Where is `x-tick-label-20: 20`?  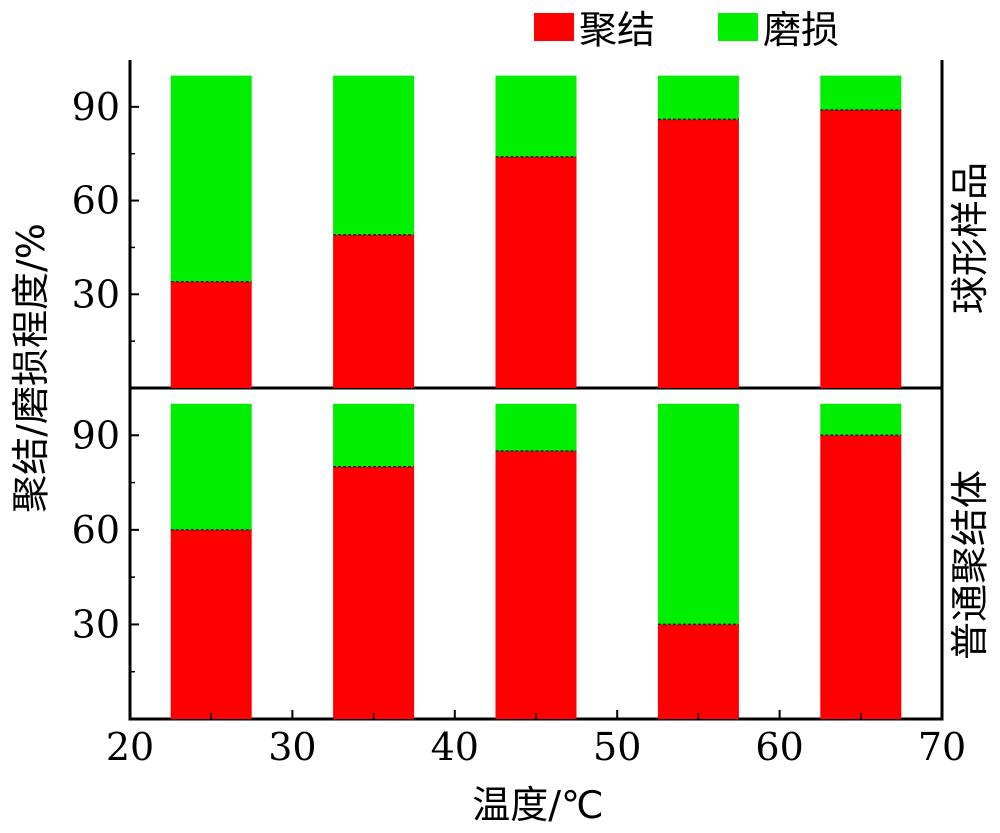 x-tick-label-20: 20 is located at coordinates (130, 747).